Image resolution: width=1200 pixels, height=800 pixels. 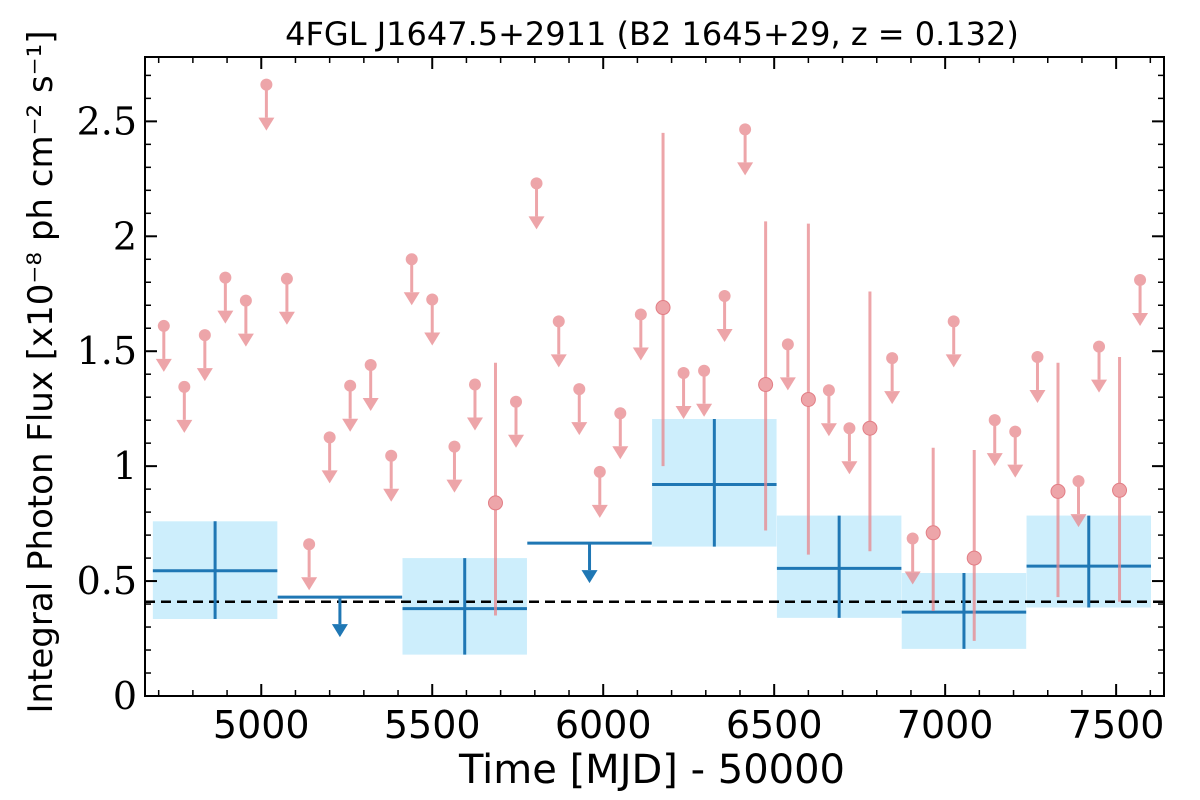 What do you see at coordinates (261, 725) in the screenshot?
I see `x-tick-label: 5000` at bounding box center [261, 725].